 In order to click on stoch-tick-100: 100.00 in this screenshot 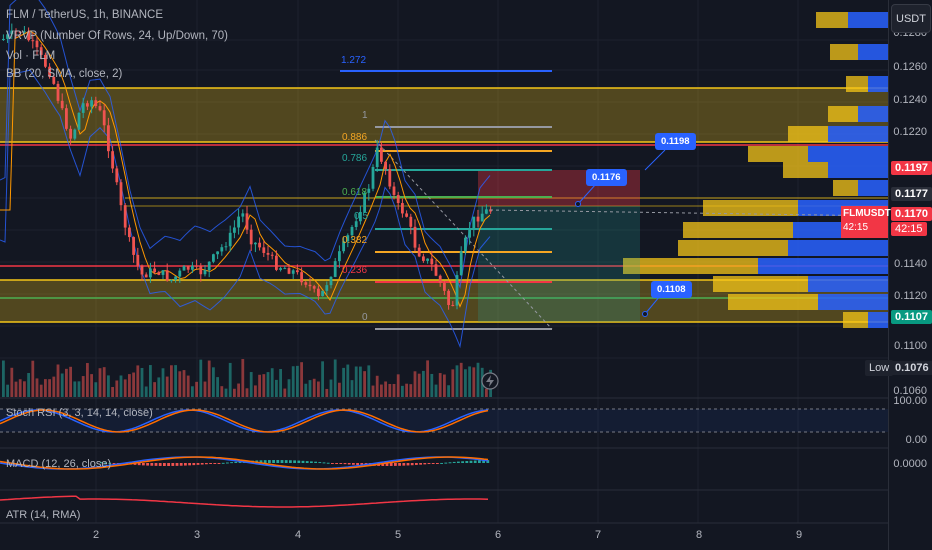, I will do `click(910, 401)`.